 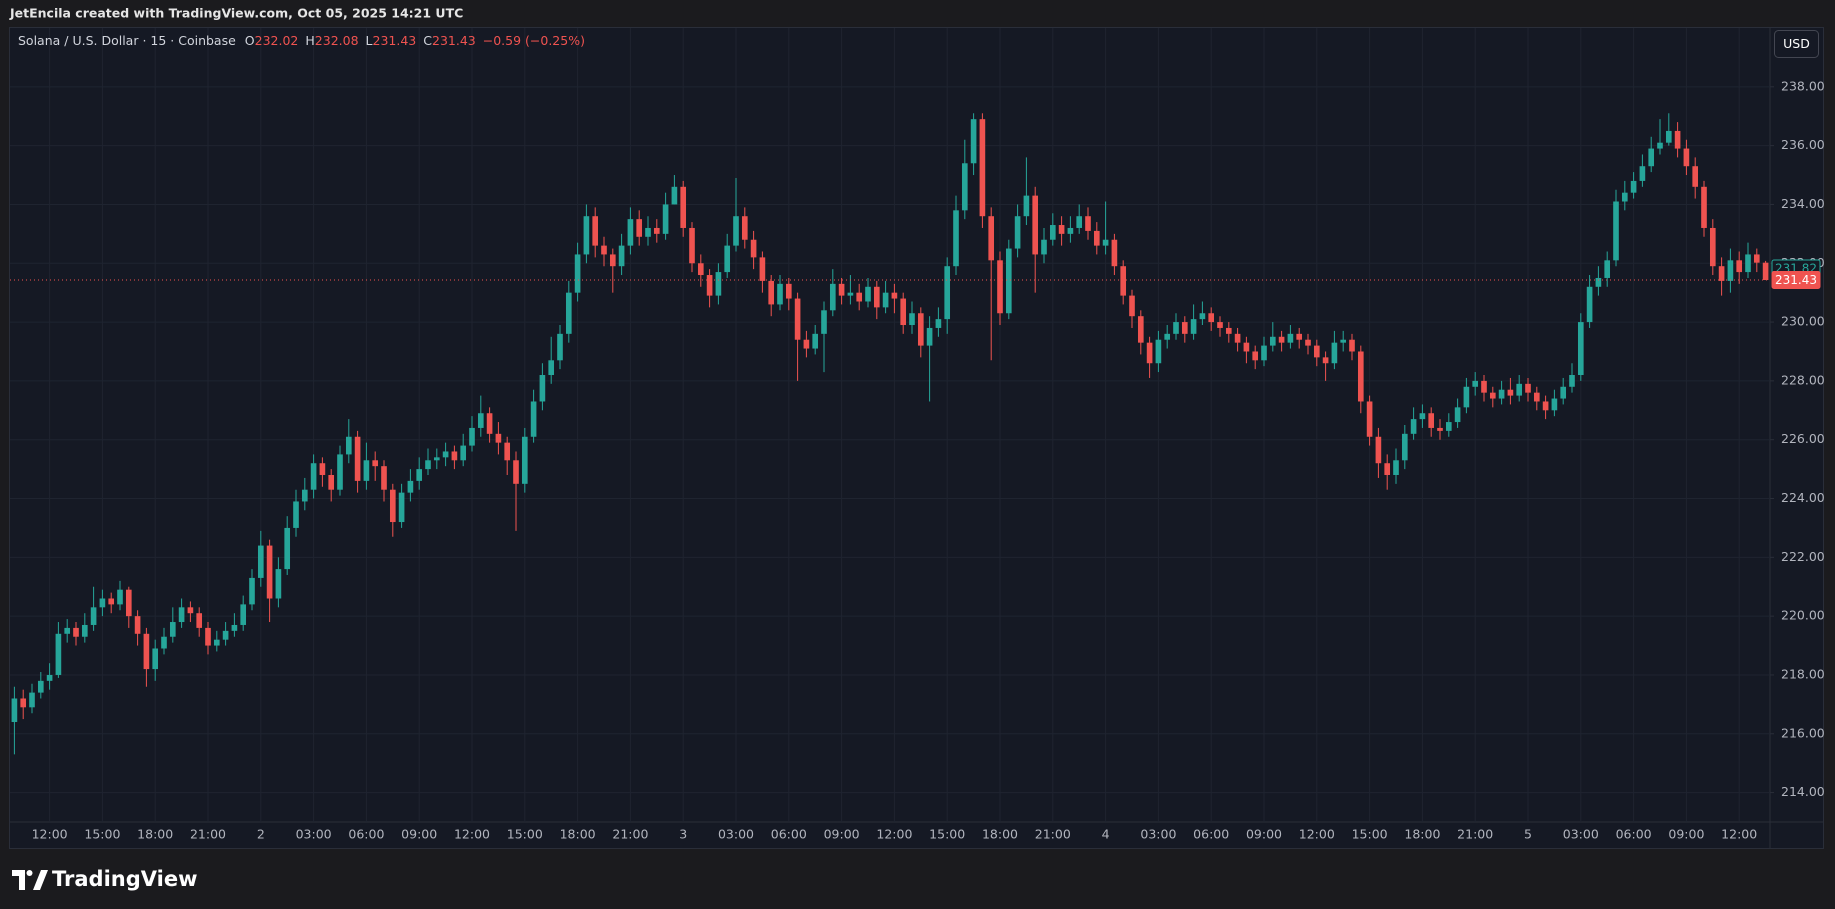 What do you see at coordinates (309, 40) in the screenshot?
I see `ohlc-label: H` at bounding box center [309, 40].